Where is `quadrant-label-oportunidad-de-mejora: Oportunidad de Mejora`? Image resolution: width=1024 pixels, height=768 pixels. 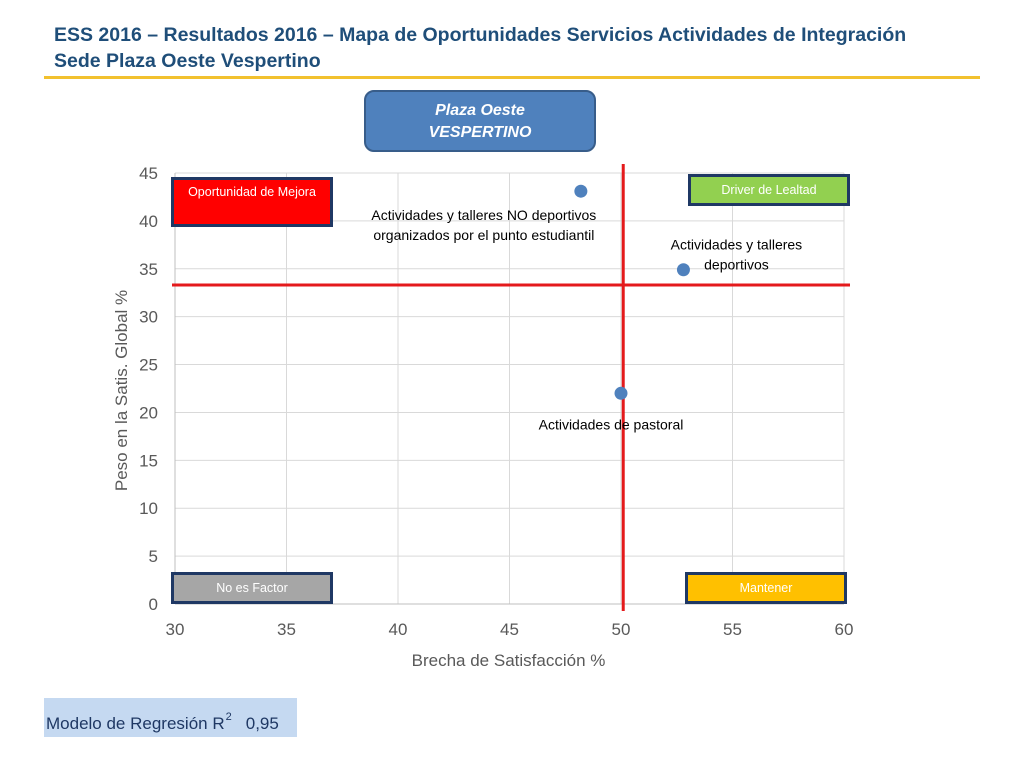
quadrant-label-oportunidad-de-mejora: Oportunidad de Mejora is located at coordinates (252, 202).